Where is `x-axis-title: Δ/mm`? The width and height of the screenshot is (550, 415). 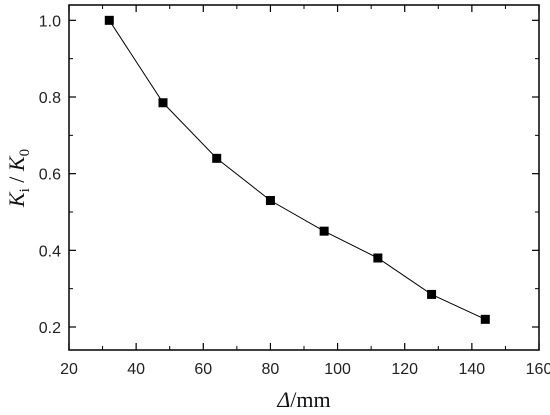 x-axis-title: Δ/mm is located at coordinates (303, 399).